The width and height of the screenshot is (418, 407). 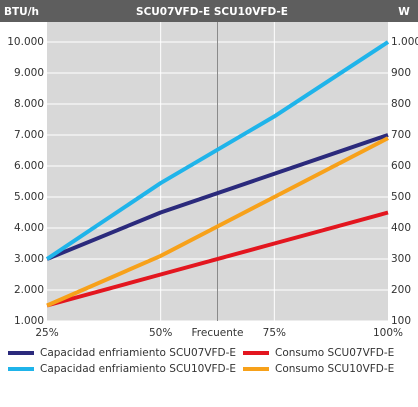 I want to click on y-tick-label: 6.000, so click(x=29, y=166).